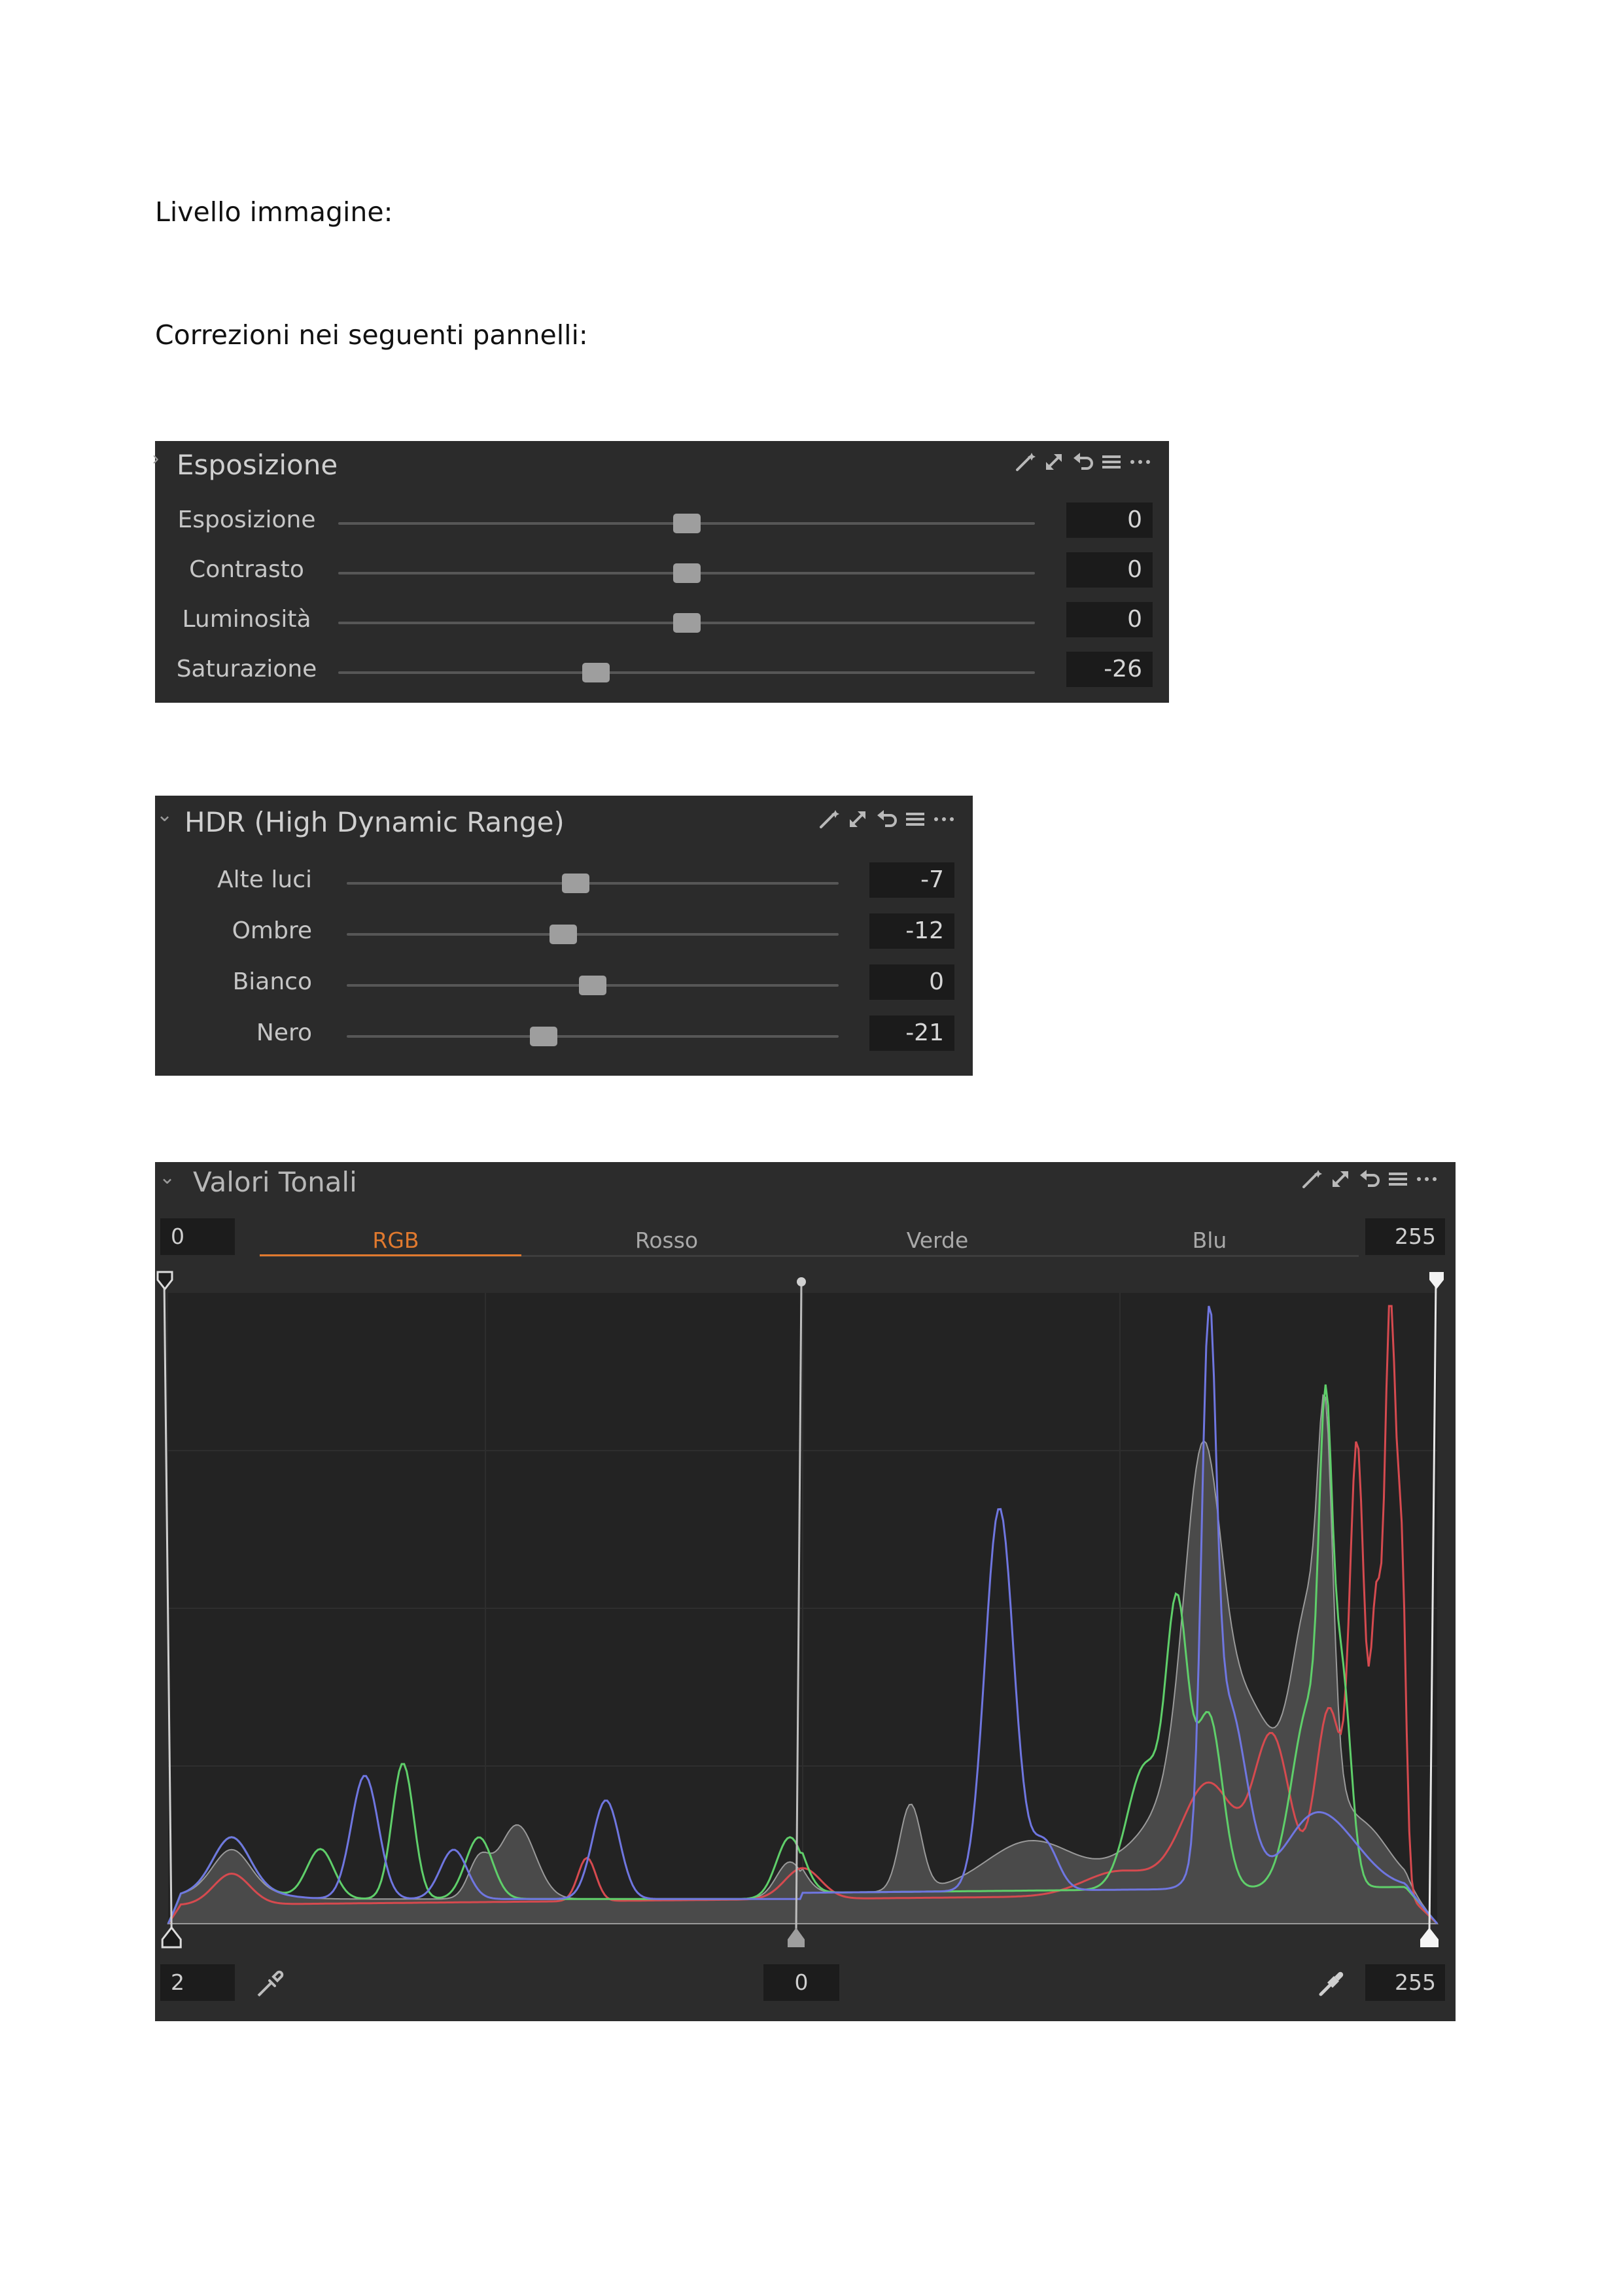 Image resolution: width=1623 pixels, height=2296 pixels. I want to click on slider-row: Bianco 0, so click(564, 982).